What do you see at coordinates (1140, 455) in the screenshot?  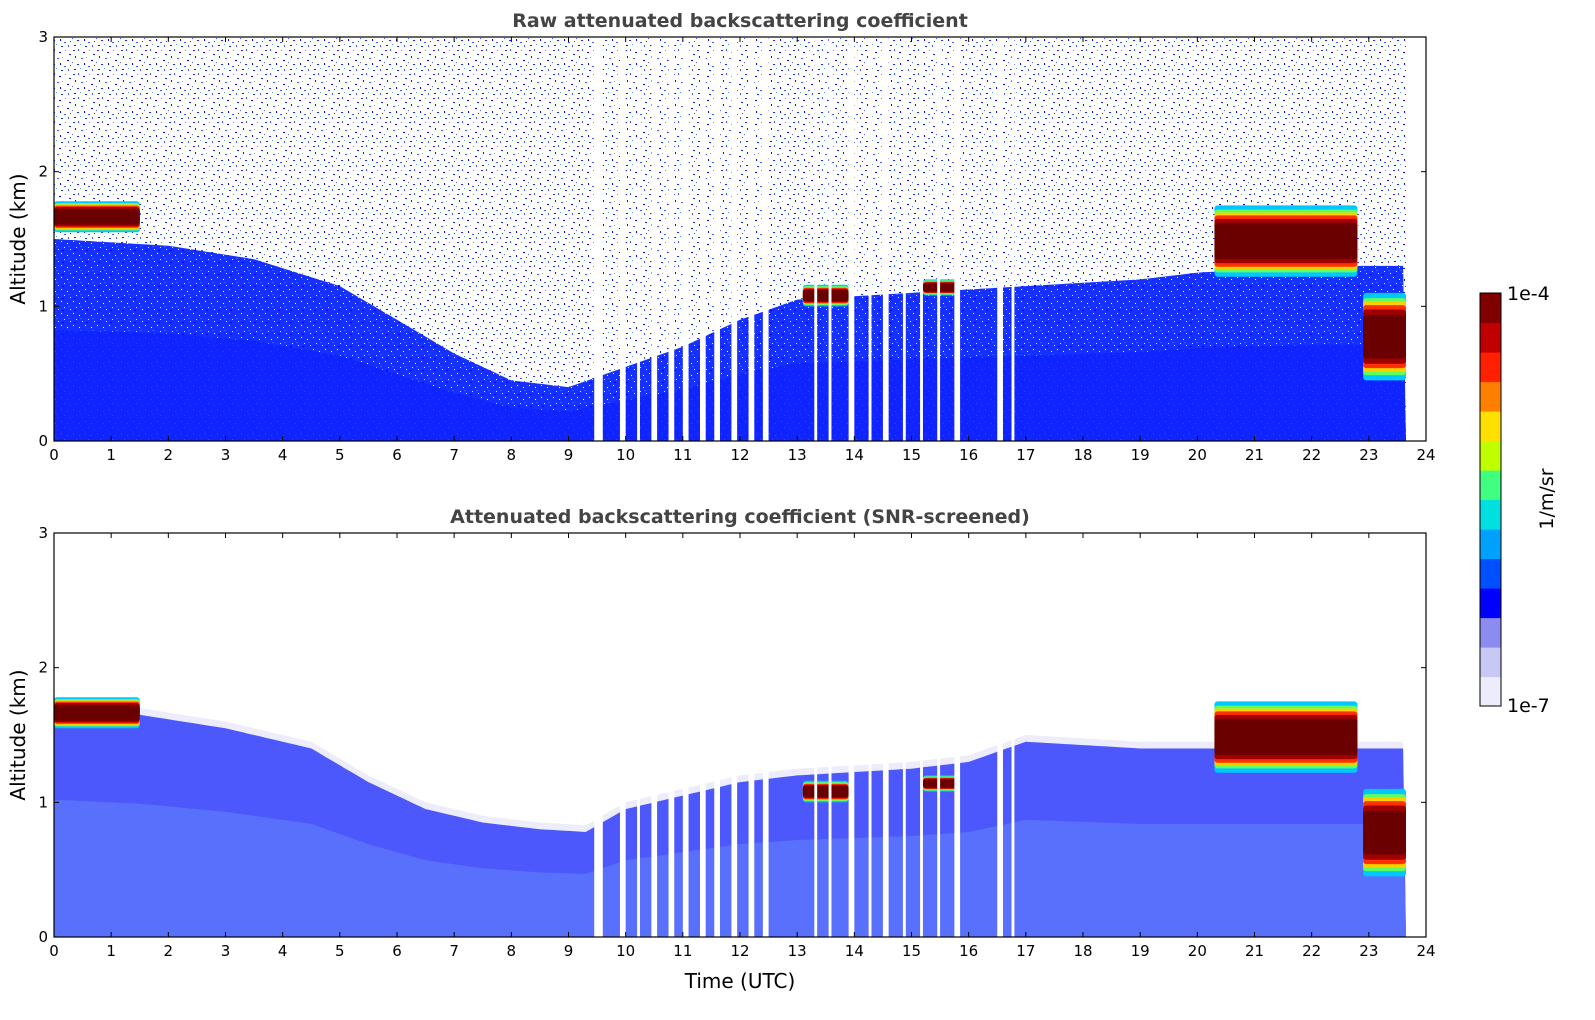 I see `x-tick-label: 19` at bounding box center [1140, 455].